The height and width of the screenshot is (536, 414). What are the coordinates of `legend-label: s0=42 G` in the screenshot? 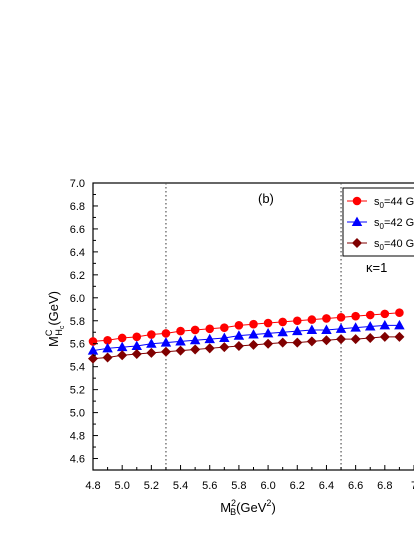 It's located at (394, 224).